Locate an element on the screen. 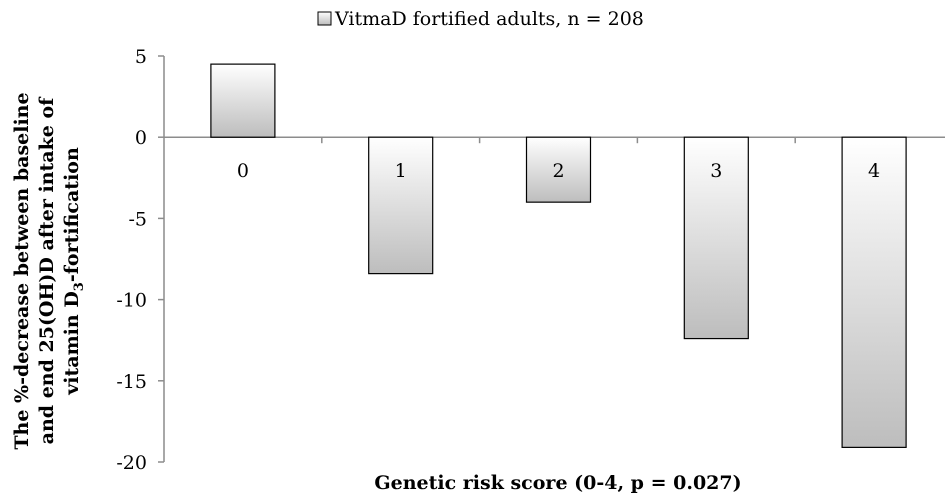  y-axis-title-line-2: and end 25(OH)D after intake of is located at coordinates (47, 270).